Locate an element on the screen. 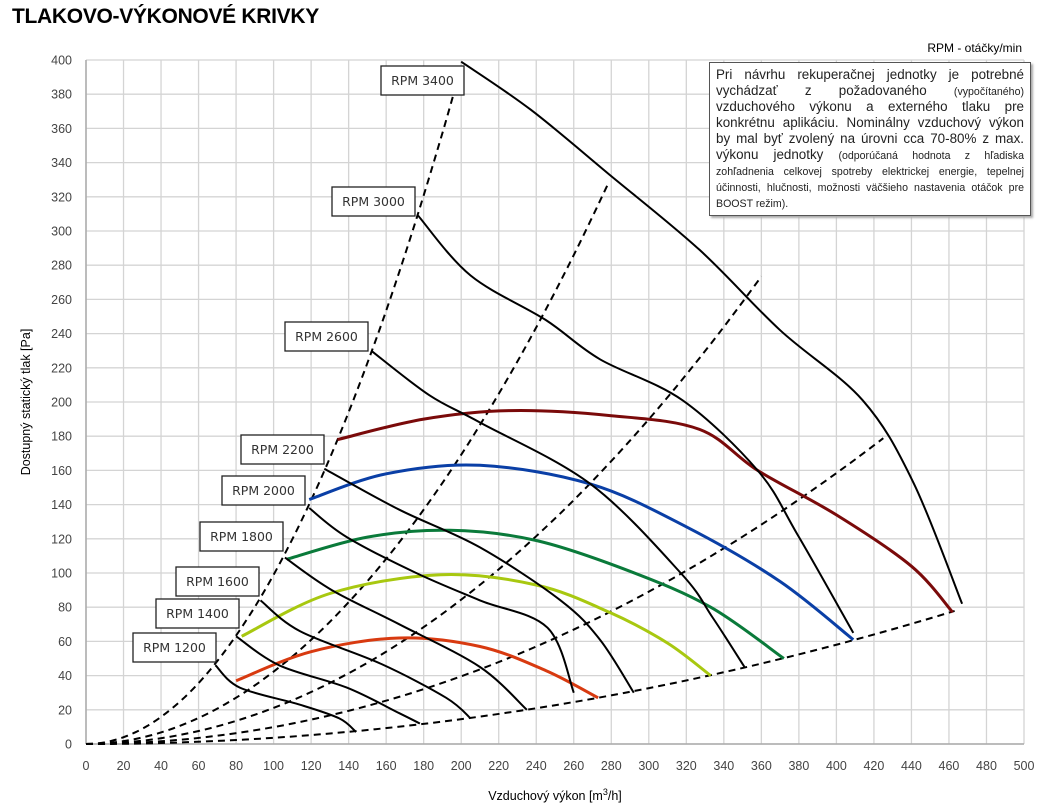 The image size is (1042, 810). rpm-label-text: RPM 1600 is located at coordinates (217, 581).